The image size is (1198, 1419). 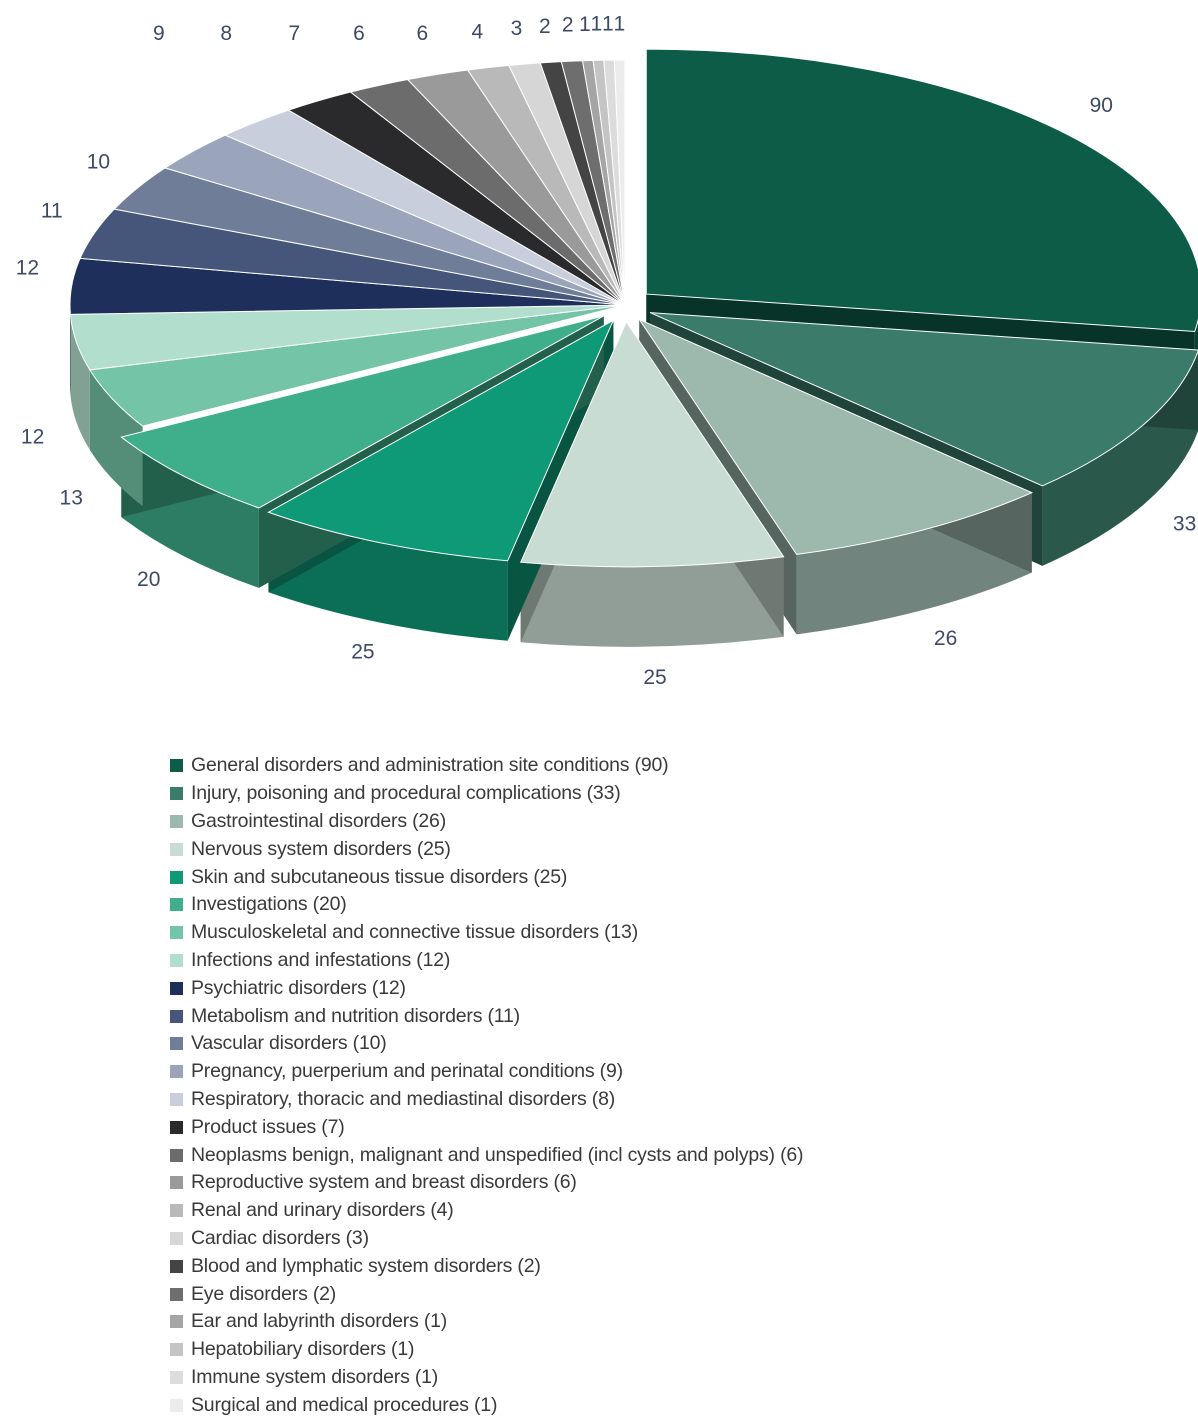 What do you see at coordinates (268, 1126) in the screenshot?
I see `legend-label: Product issues (7)` at bounding box center [268, 1126].